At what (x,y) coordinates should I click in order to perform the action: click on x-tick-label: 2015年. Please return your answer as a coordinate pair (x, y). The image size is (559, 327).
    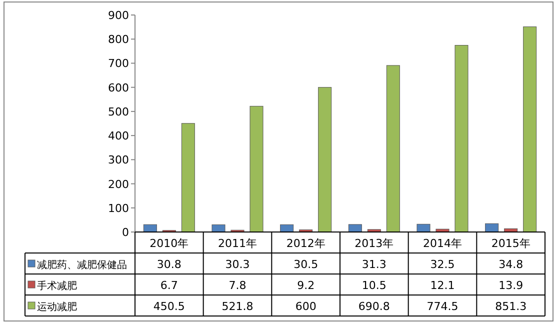
    Looking at the image, I should click on (510, 243).